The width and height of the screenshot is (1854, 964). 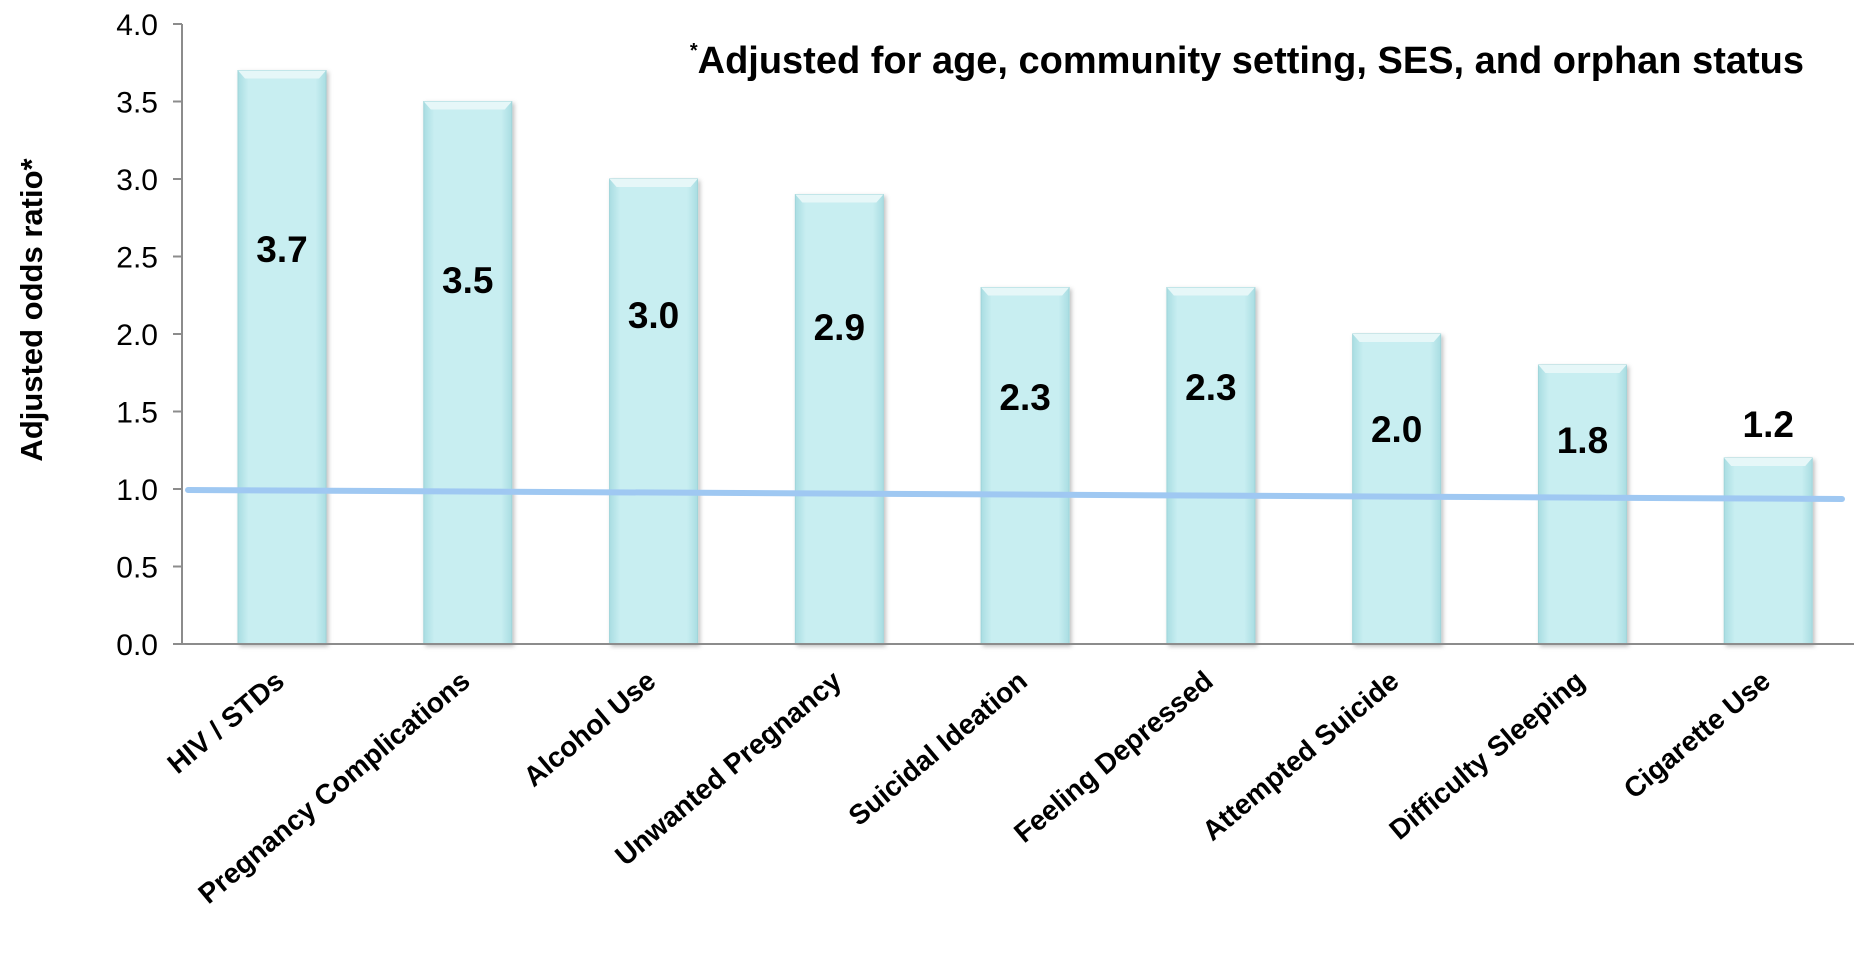 I want to click on bar-value-label: 2.9, so click(x=839, y=327).